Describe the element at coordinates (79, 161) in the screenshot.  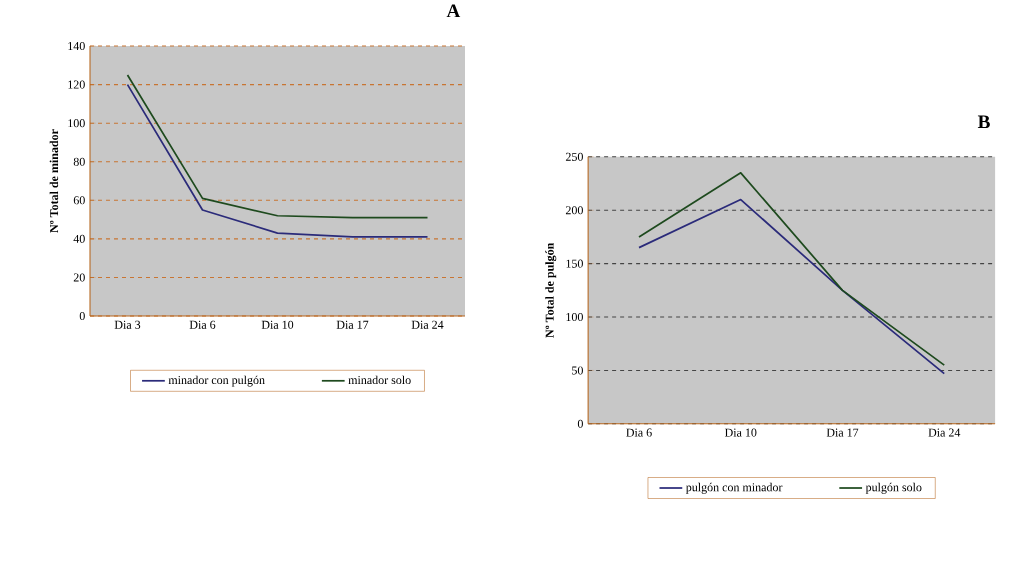
I see `y-tick-label: 80` at that location.